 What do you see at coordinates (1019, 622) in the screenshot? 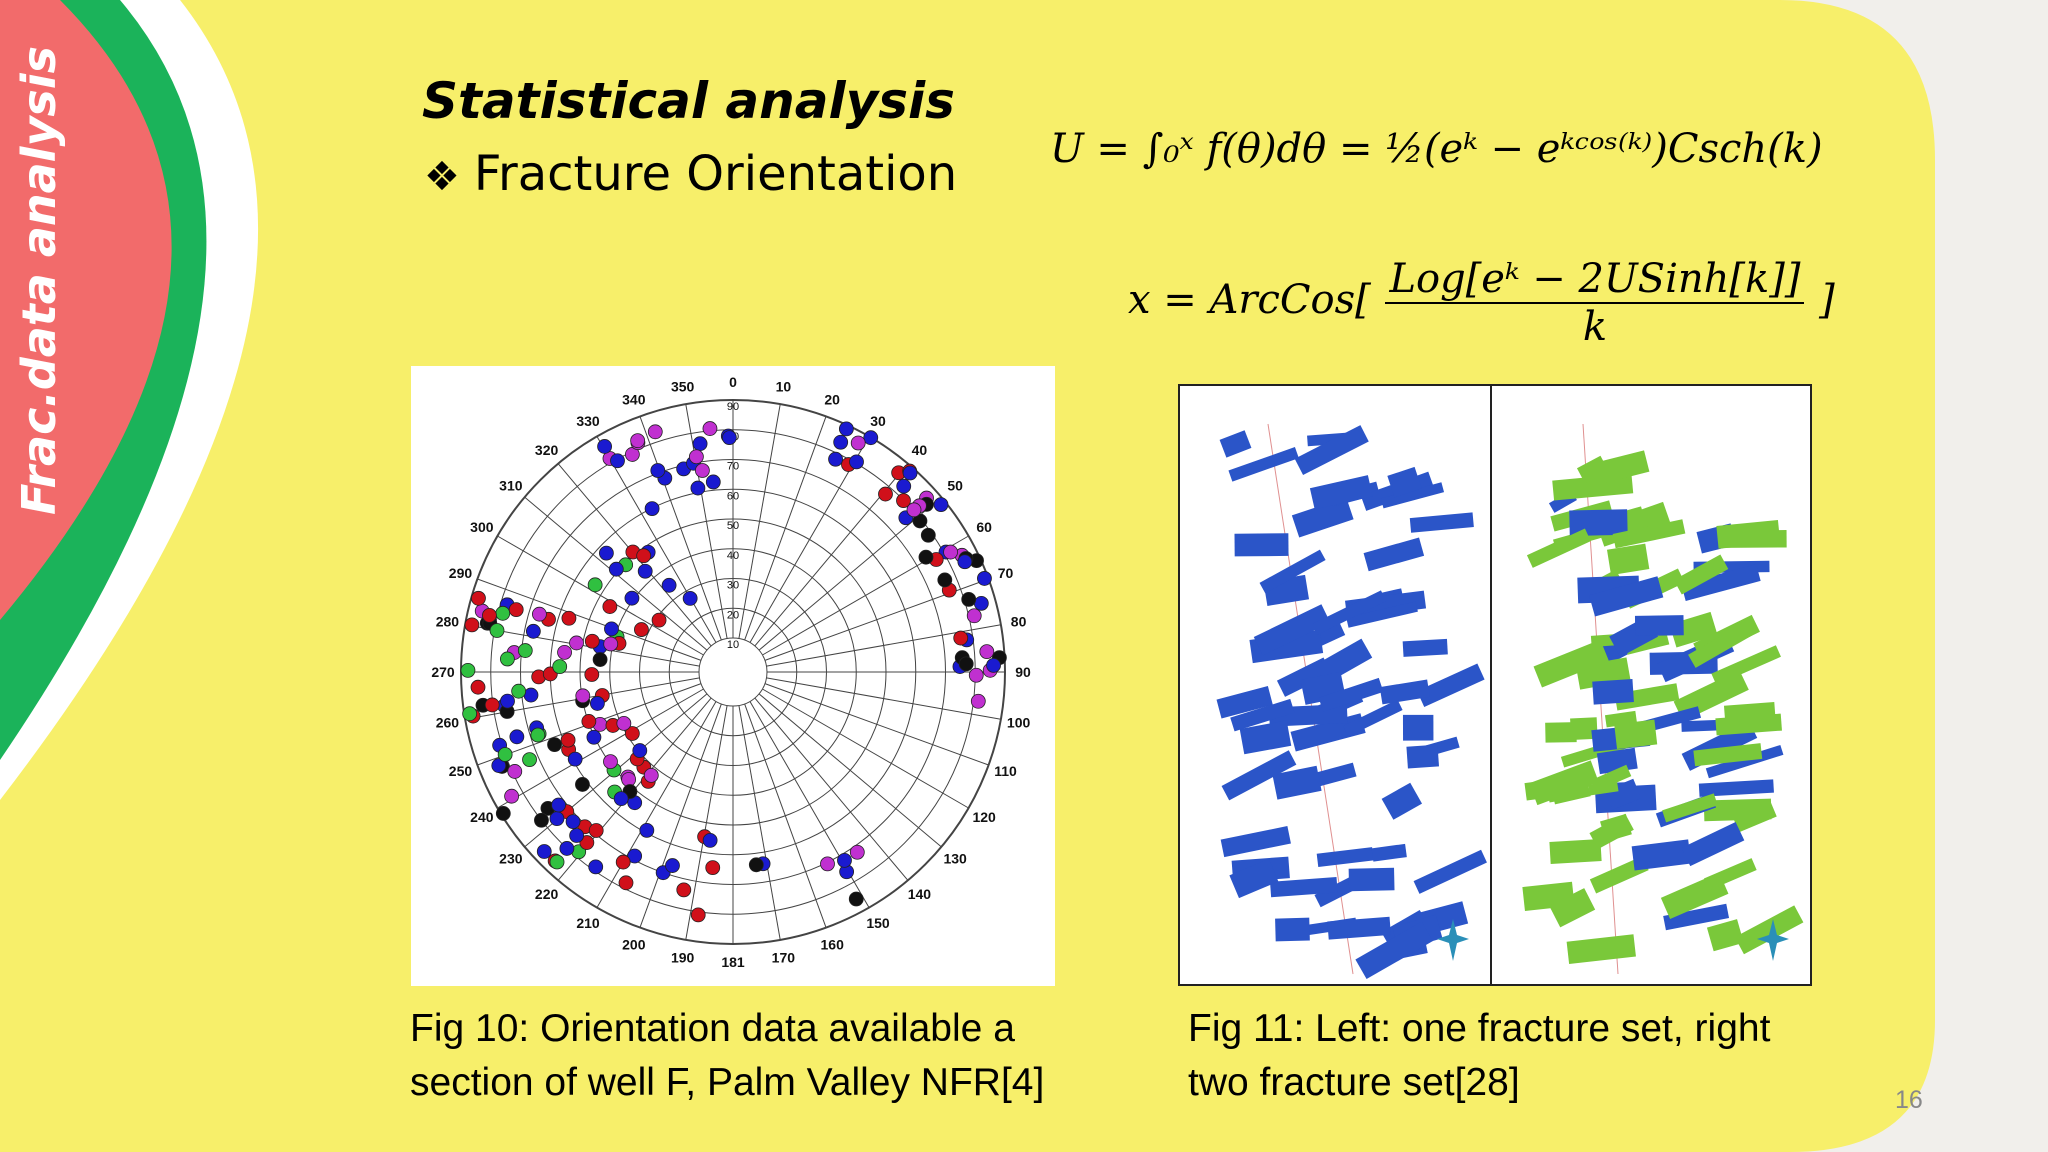
I see `azimuth-tick-label: 80` at bounding box center [1019, 622].